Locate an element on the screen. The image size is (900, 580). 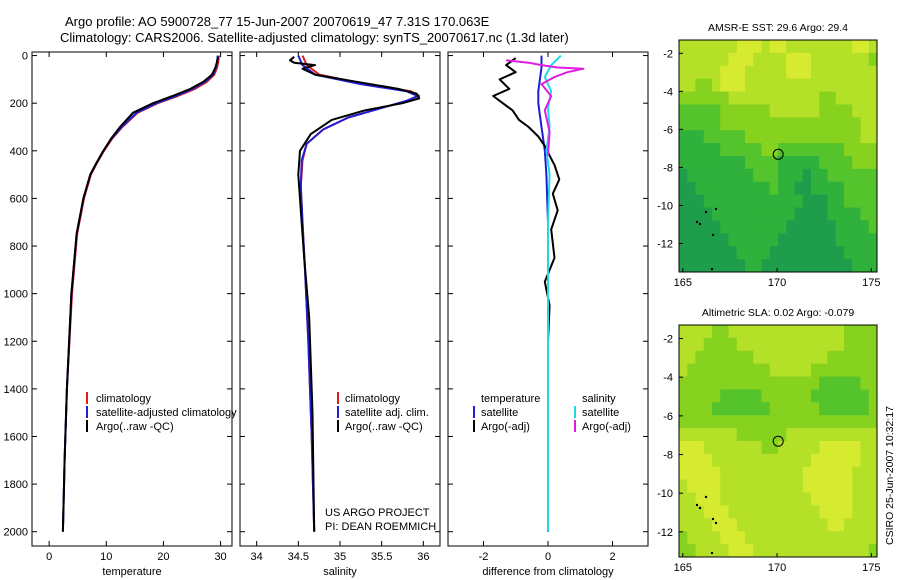
legend-label-sal-argo: Argo(-adj) is located at coordinates (606, 427).